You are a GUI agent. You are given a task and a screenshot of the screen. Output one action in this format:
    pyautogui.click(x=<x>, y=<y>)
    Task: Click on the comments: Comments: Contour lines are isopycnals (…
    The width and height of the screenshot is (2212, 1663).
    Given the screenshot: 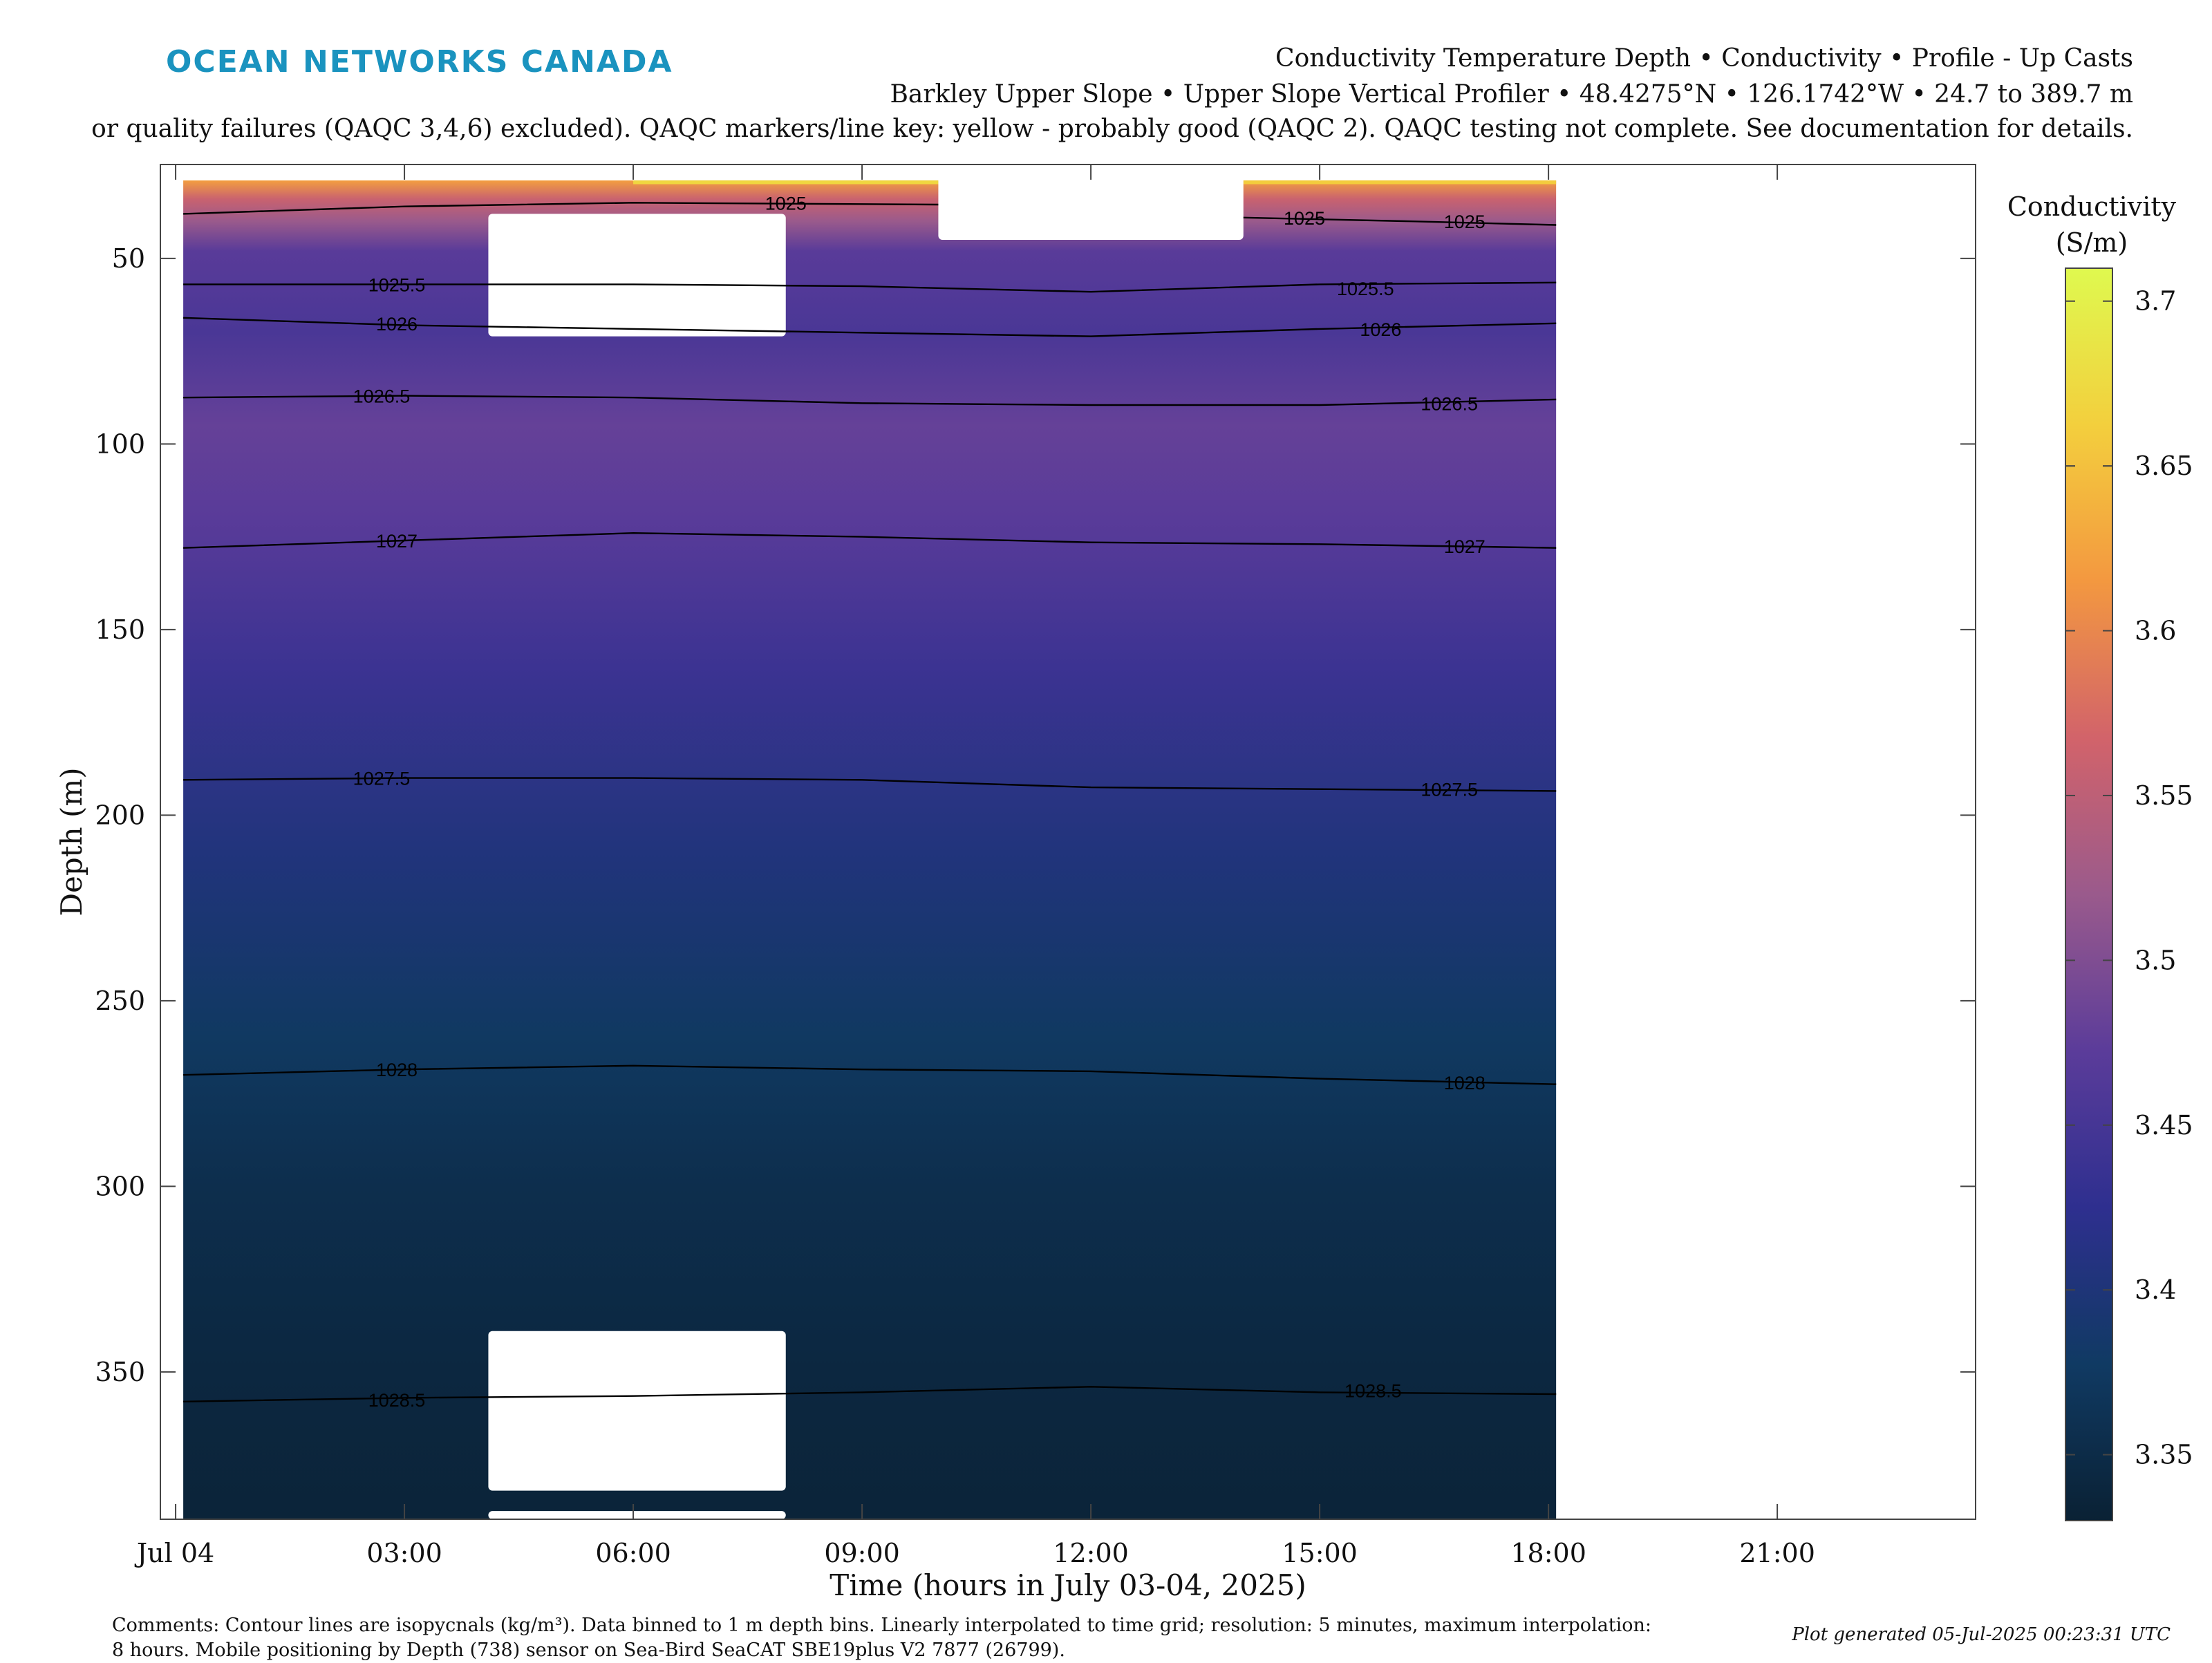 What is the action you would take?
    pyautogui.click(x=976, y=1638)
    